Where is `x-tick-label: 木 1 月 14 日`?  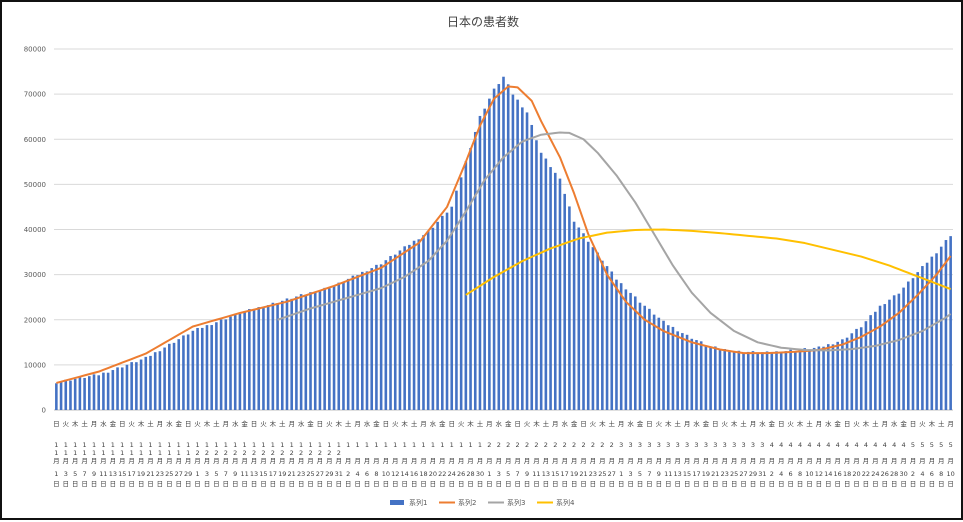 x-tick-label: 木 1 月 14 日 is located at coordinates (405, 453).